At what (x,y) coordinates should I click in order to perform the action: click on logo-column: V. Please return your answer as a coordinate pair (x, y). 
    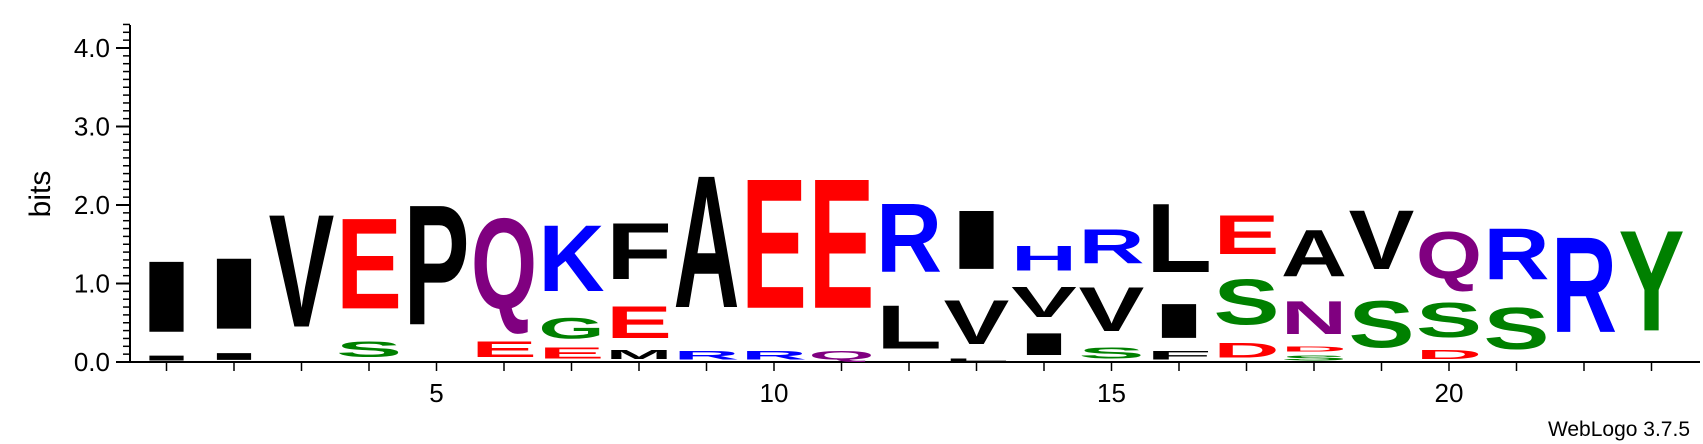
    Looking at the image, I should click on (302, 272).